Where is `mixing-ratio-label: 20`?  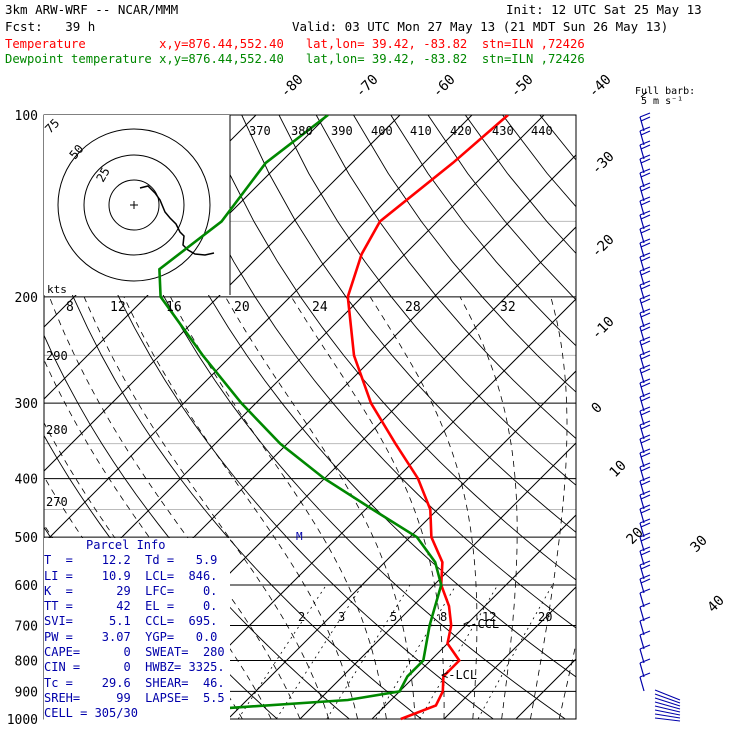
mixing-ratio-label: 20 is located at coordinates (242, 307).